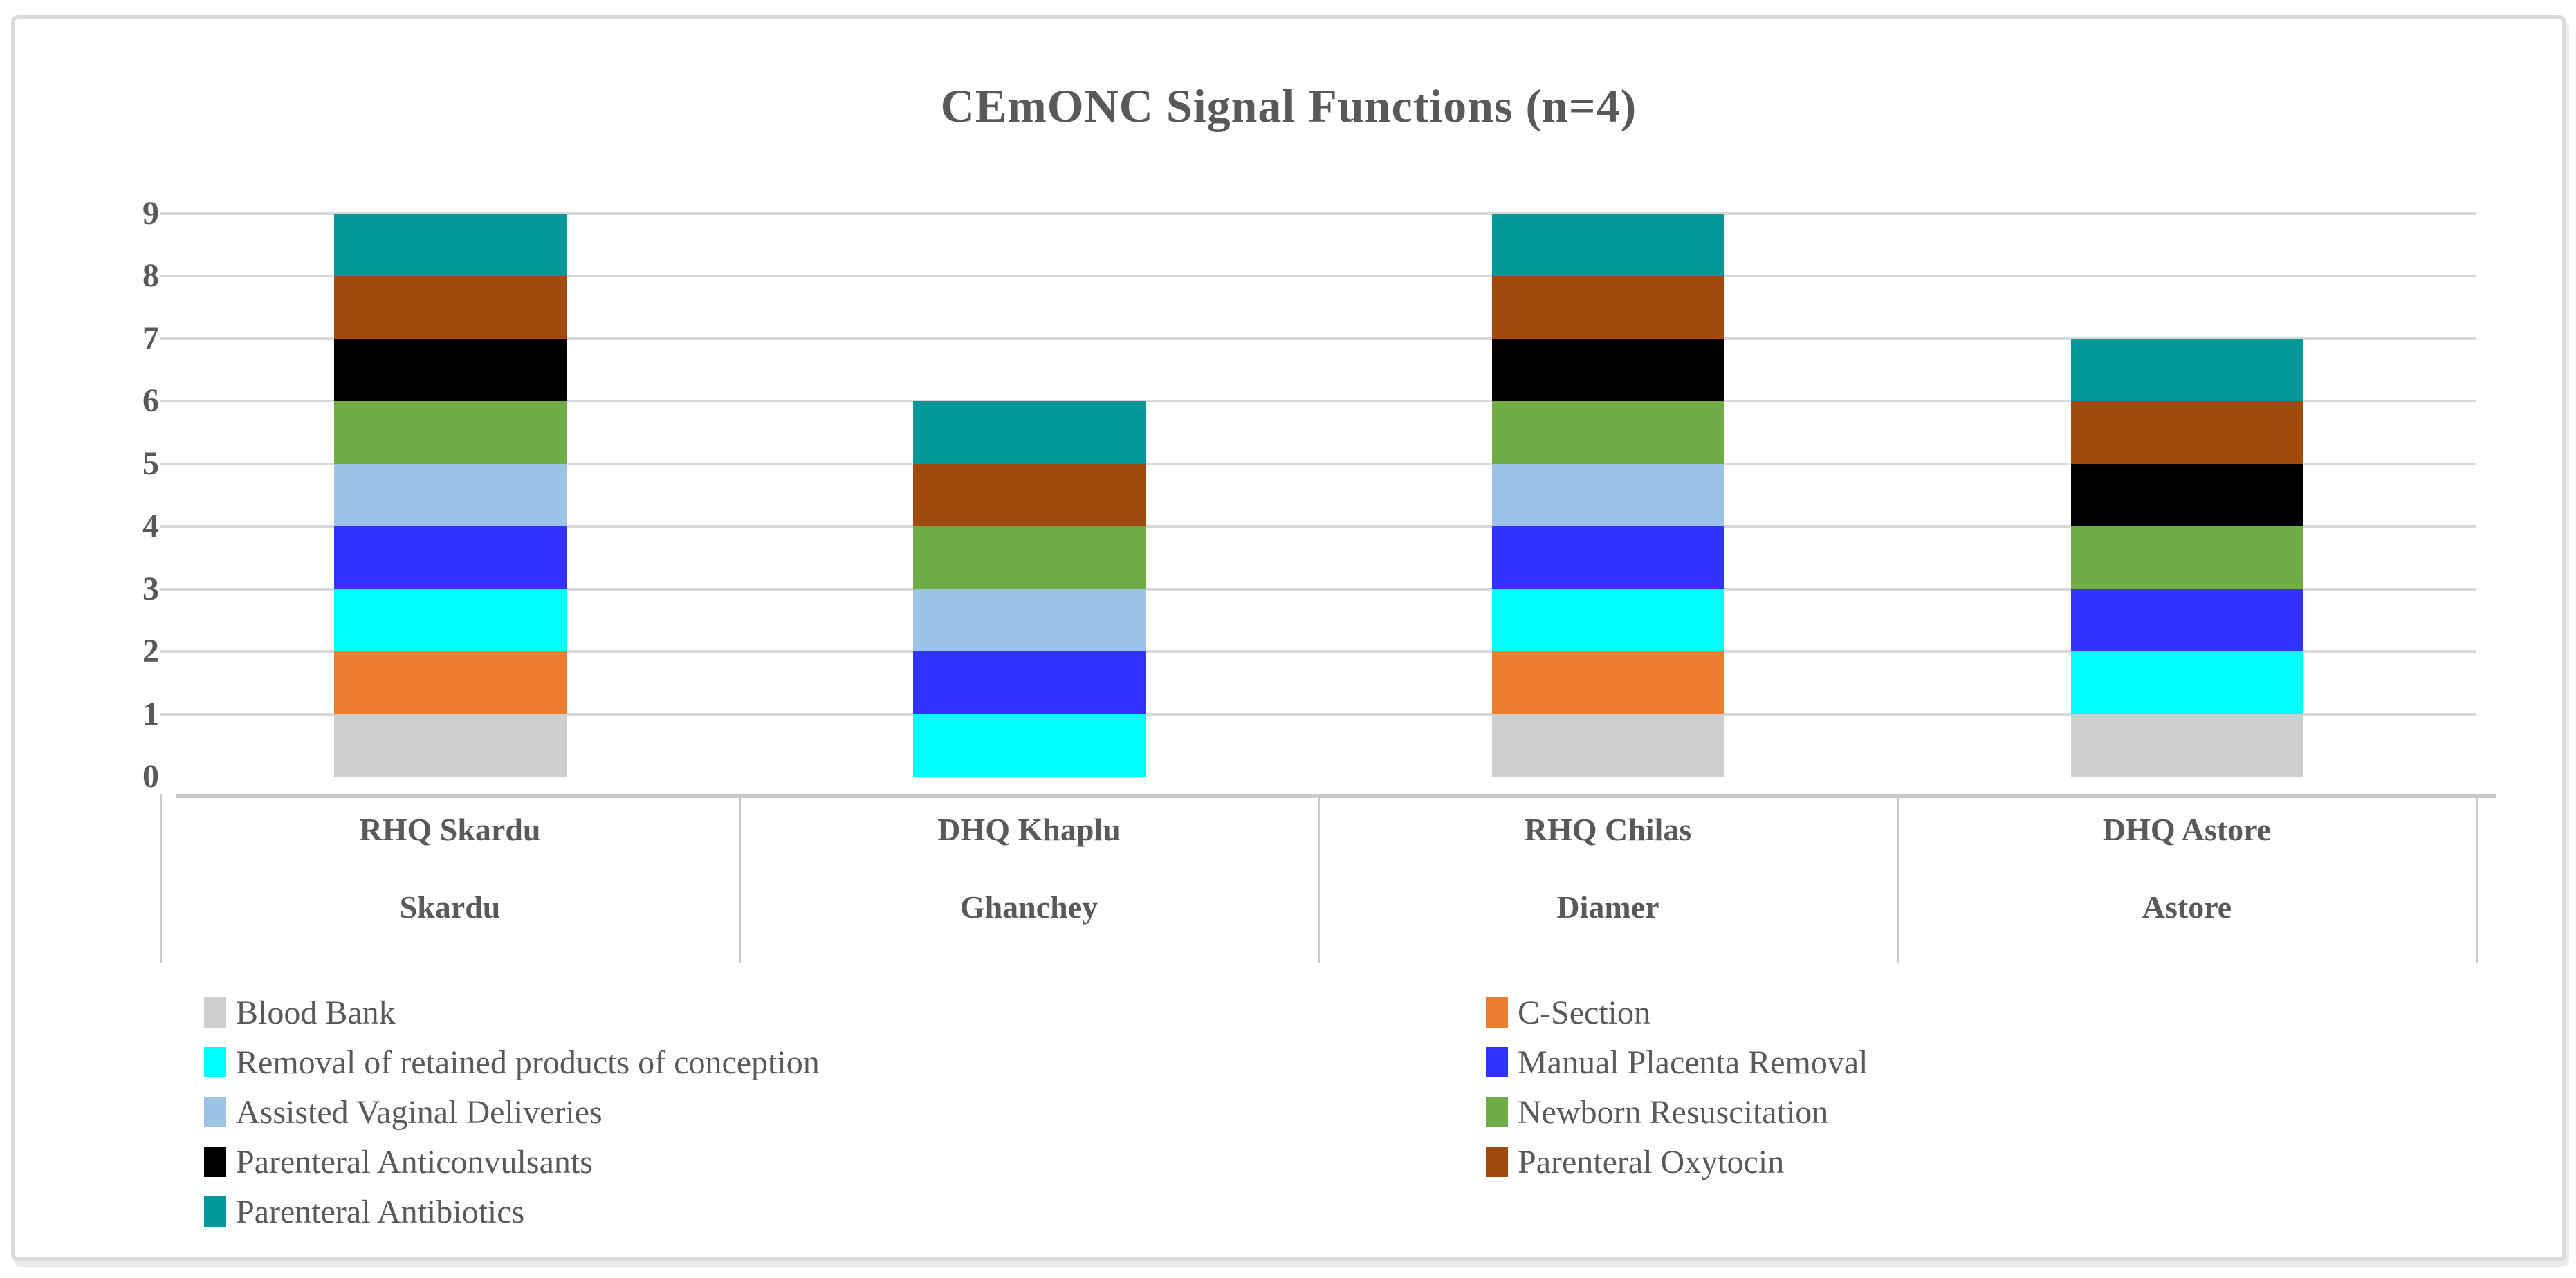 Image resolution: width=2576 pixels, height=1278 pixels. Describe the element at coordinates (419, 1112) in the screenshot. I see `legend-label: Assisted Vaginal Deliveries` at that location.